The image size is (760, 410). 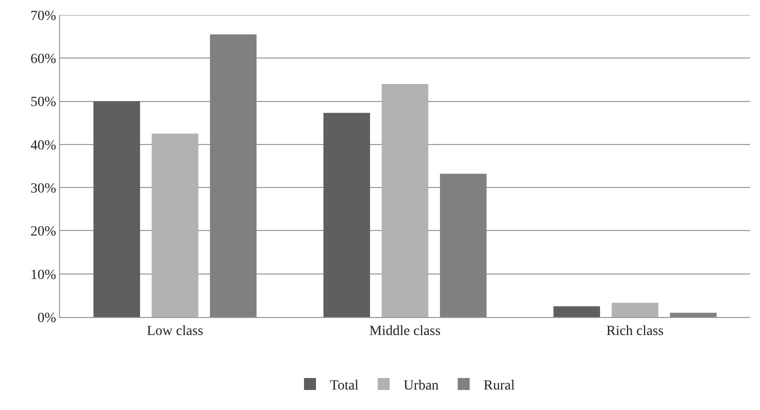 What do you see at coordinates (175, 331) in the screenshot?
I see `x-tick-label: Low class` at bounding box center [175, 331].